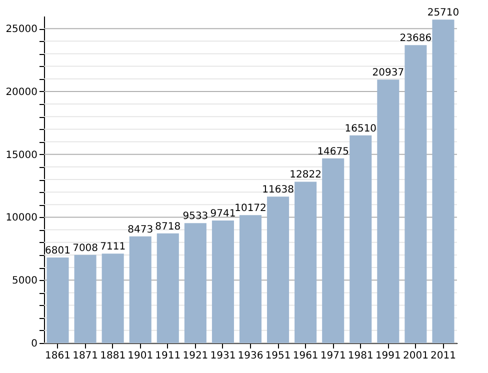  Describe the element at coordinates (22, 218) in the screenshot. I see `y-tick-label: 10000` at that location.